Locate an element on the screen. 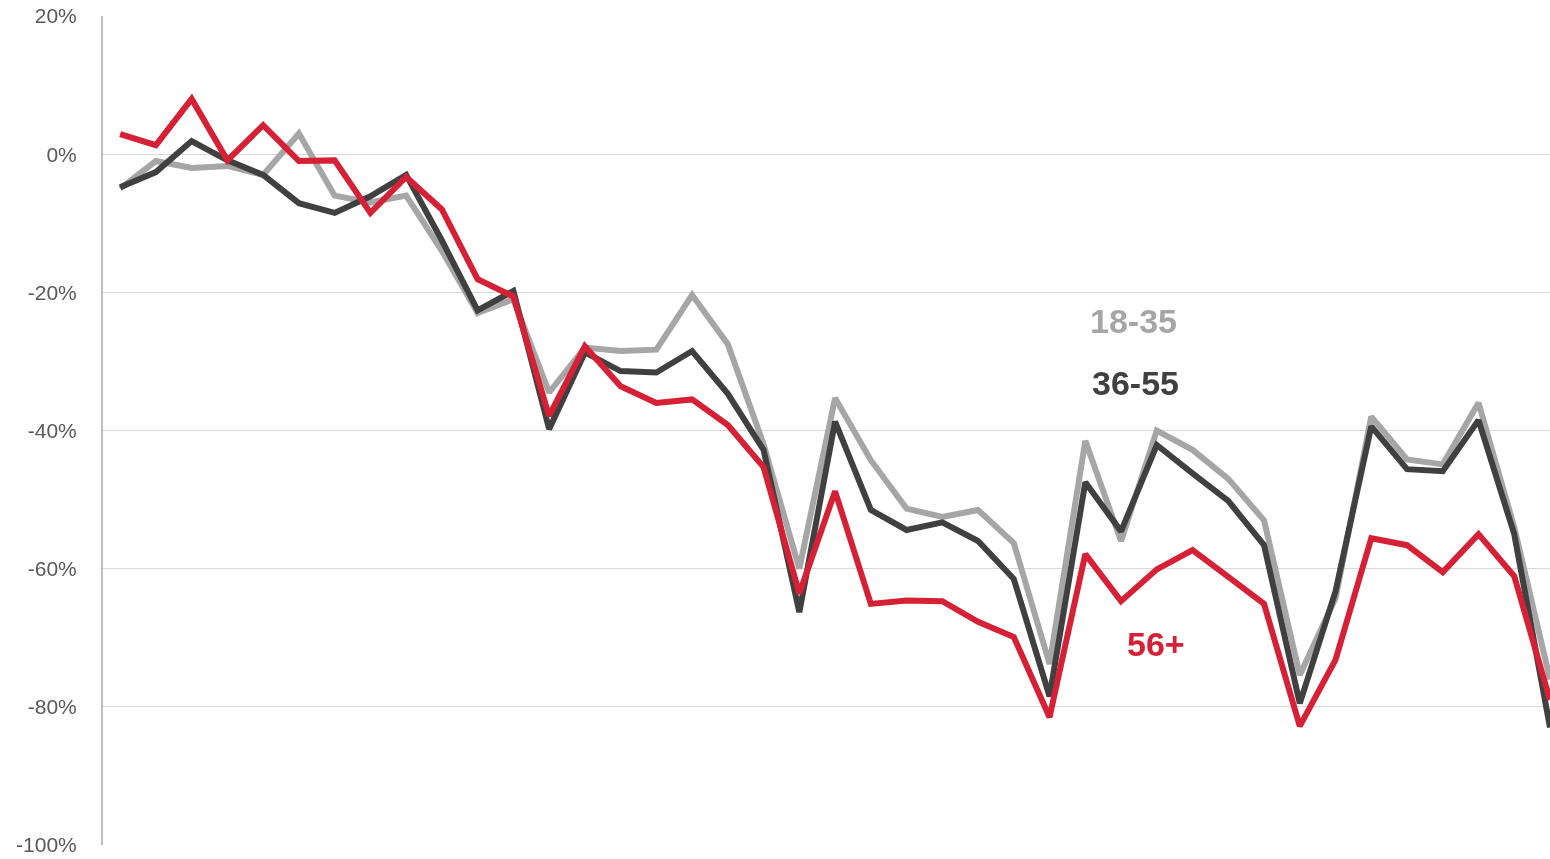 This screenshot has height=859, width=1550. y-tick-label: -60% is located at coordinates (52, 569).